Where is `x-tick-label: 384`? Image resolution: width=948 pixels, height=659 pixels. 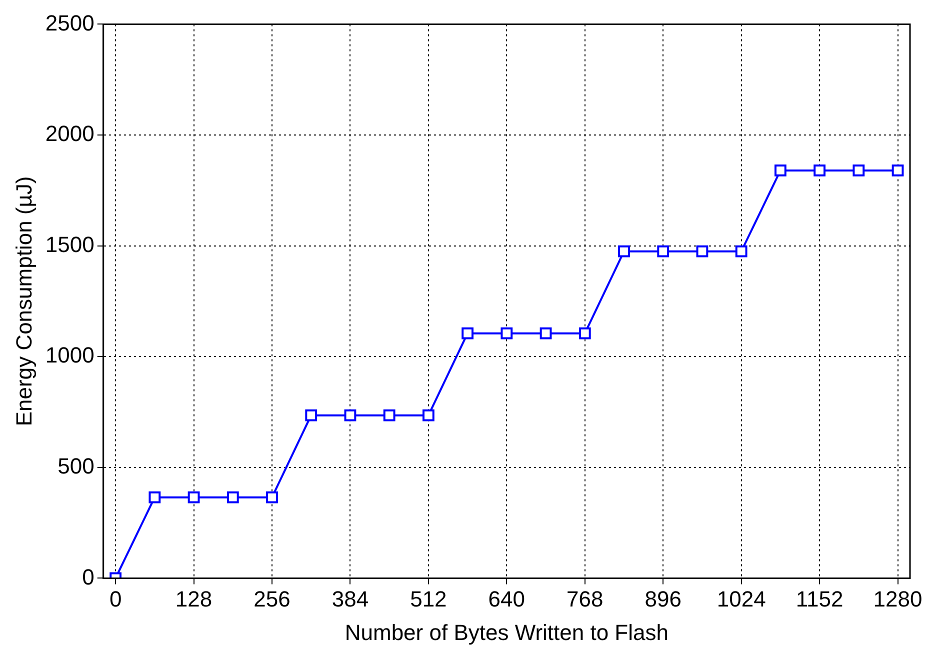
x-tick-label: 384 is located at coordinates (350, 599).